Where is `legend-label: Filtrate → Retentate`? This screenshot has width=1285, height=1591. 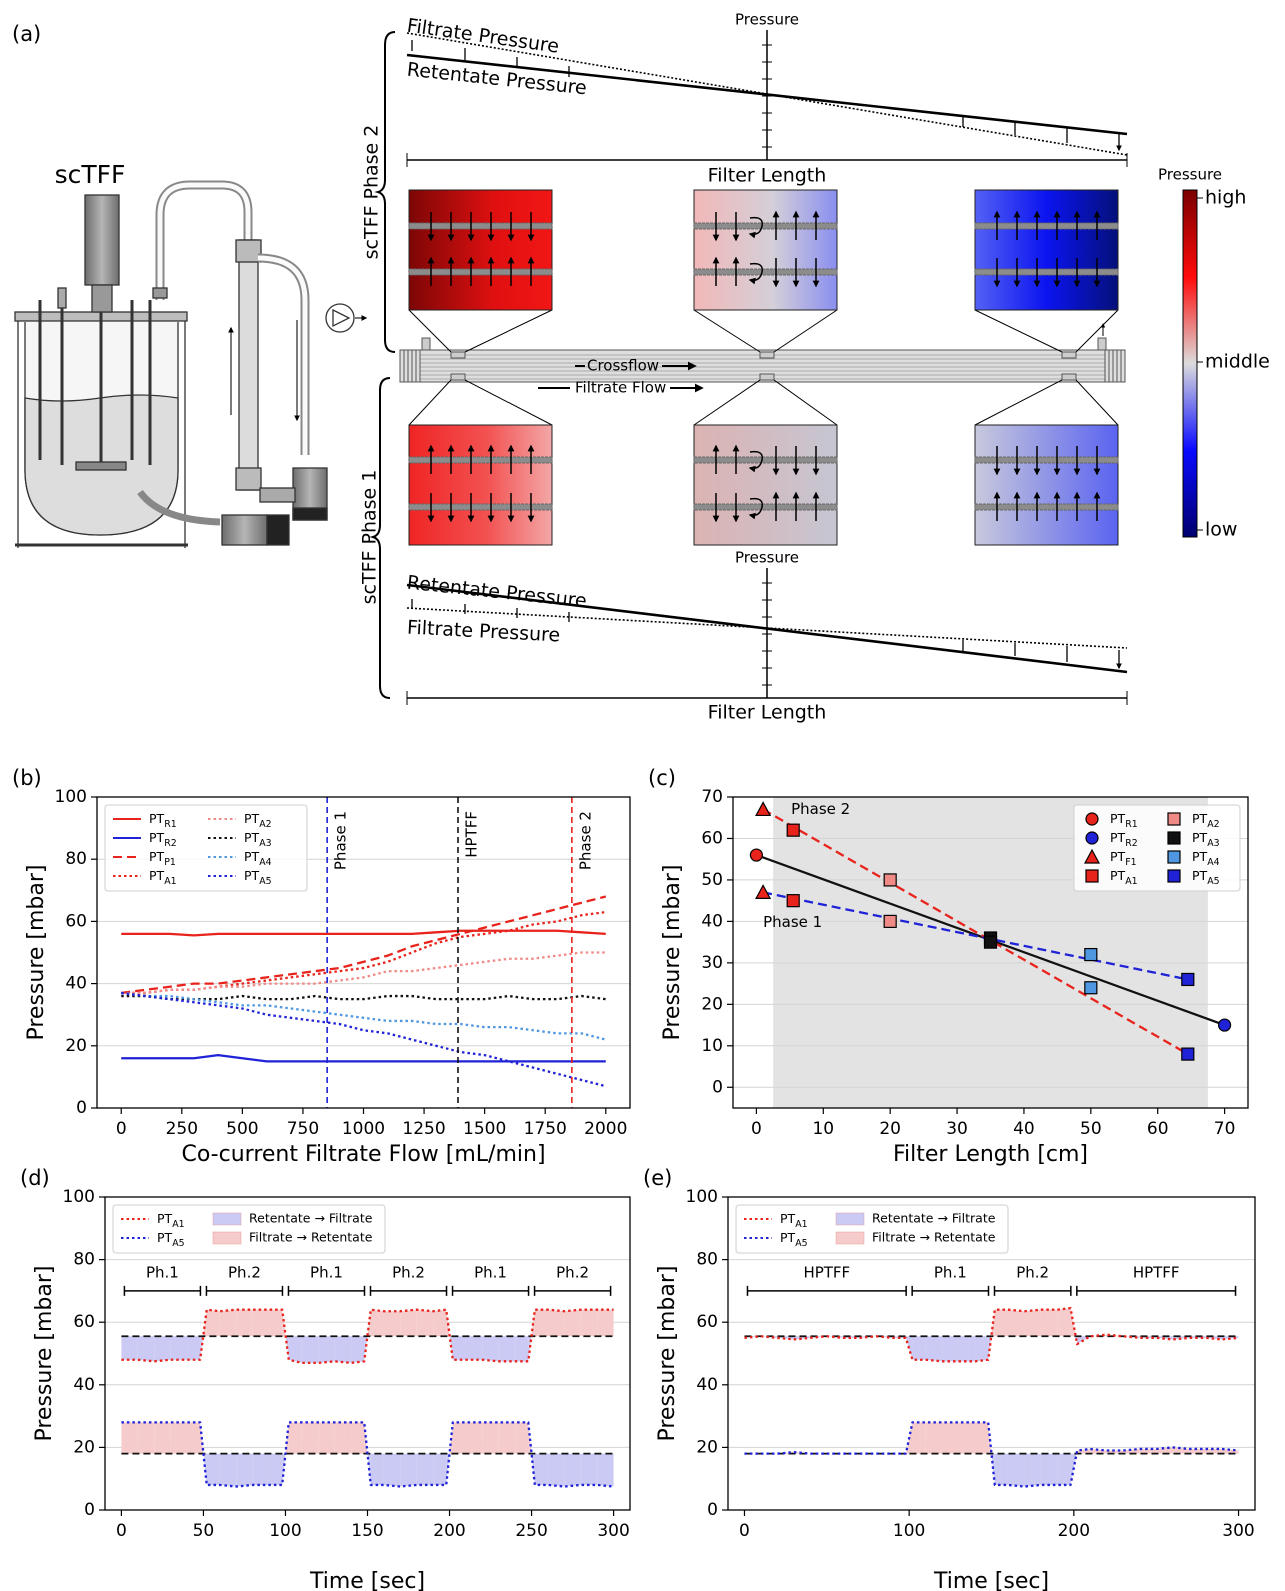 legend-label: Filtrate → Retentate is located at coordinates (311, 1237).